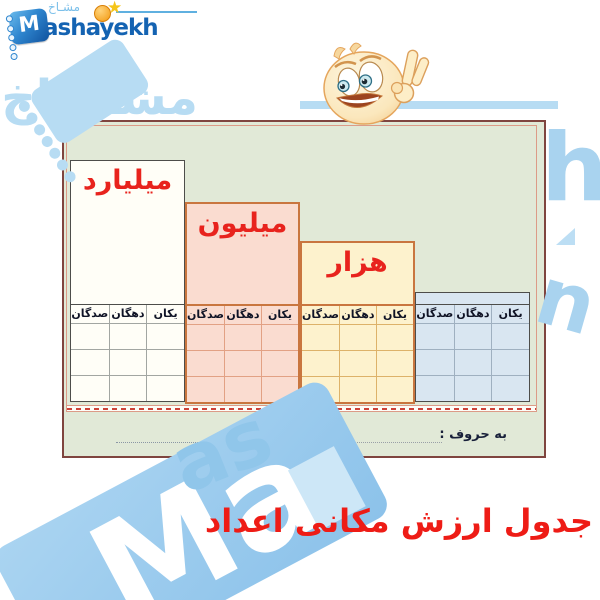  What do you see at coordinates (242, 255) in the screenshot?
I see `section-million-title: میلیون` at bounding box center [242, 255].